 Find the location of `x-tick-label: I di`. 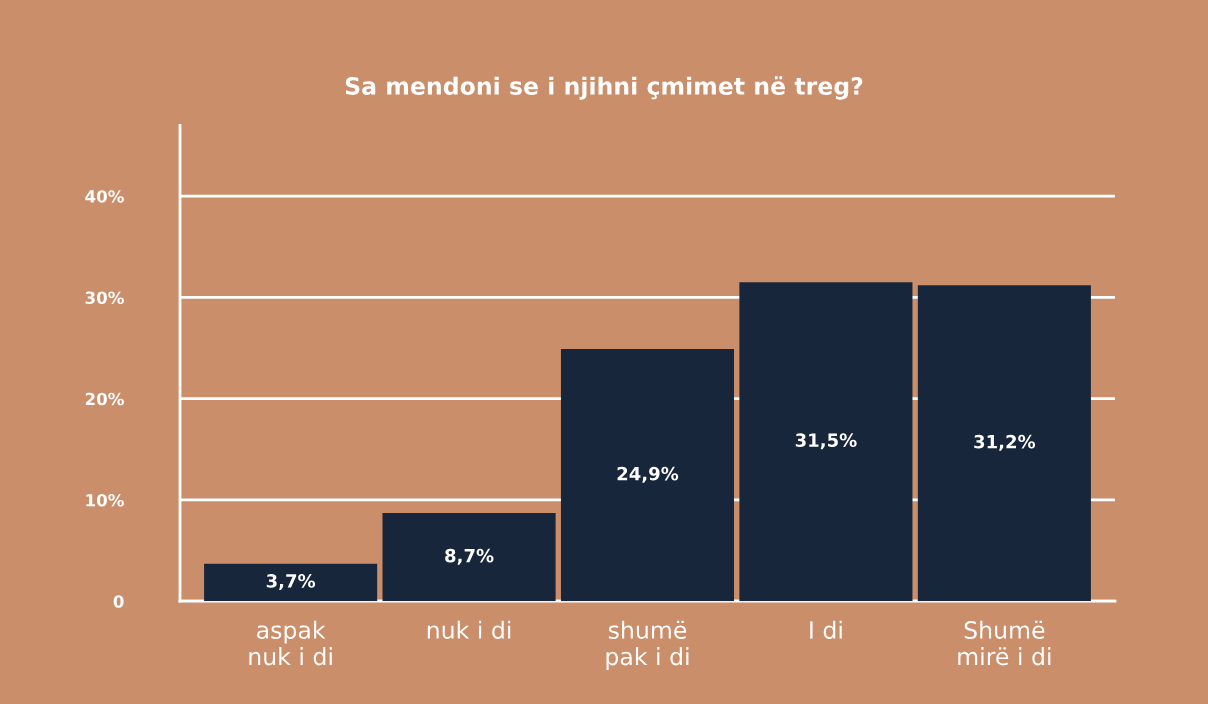

x-tick-label: I di is located at coordinates (826, 629).